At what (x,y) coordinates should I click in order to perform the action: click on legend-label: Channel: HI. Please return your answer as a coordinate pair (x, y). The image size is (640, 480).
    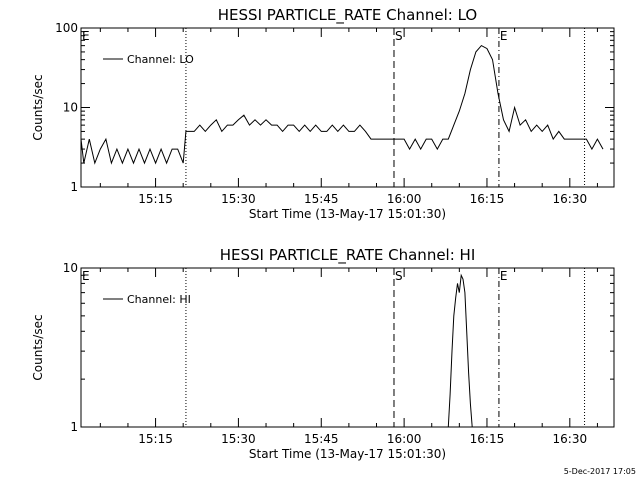
    Looking at the image, I should click on (159, 299).